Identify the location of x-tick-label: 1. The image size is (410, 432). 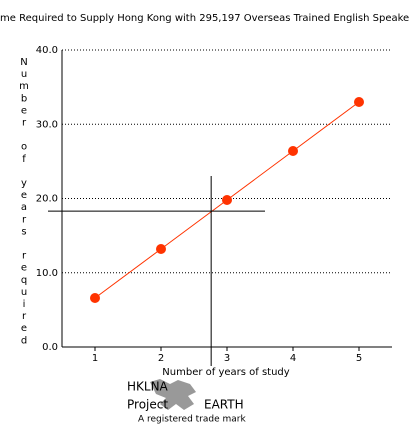
(95, 358).